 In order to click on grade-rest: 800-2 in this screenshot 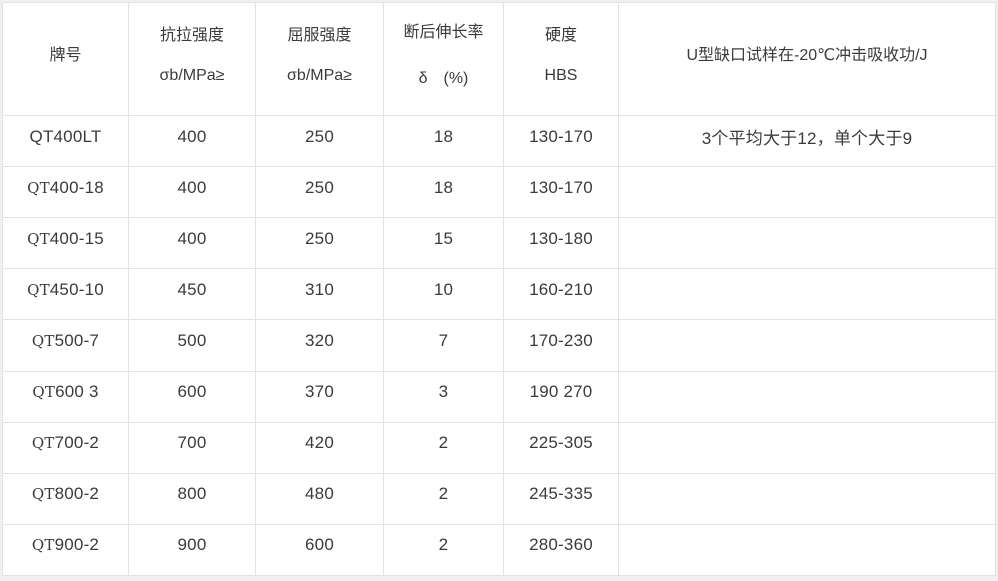, I will do `click(77, 494)`.